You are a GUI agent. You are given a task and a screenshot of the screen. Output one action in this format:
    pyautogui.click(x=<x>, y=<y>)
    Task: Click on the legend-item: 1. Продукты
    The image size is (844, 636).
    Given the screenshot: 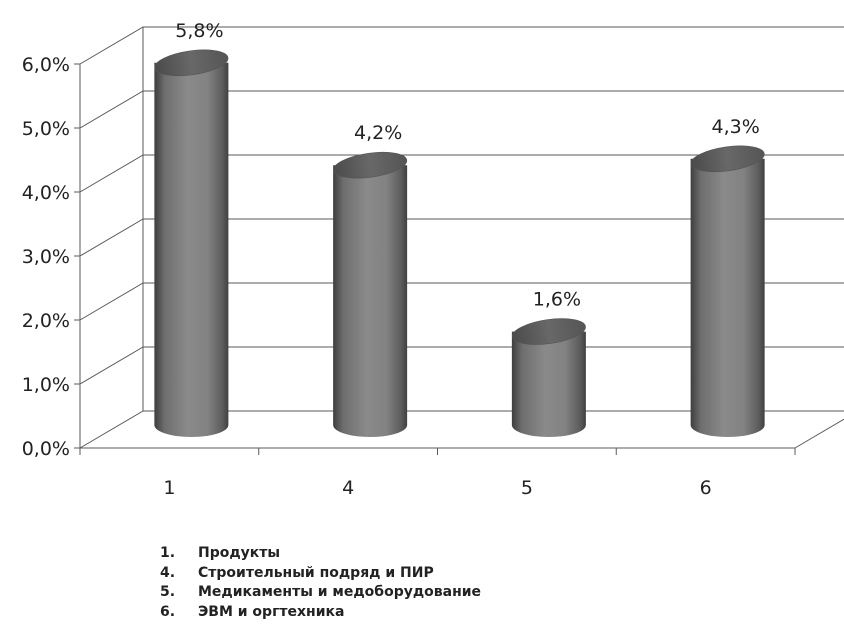 What is the action you would take?
    pyautogui.click(x=320, y=554)
    